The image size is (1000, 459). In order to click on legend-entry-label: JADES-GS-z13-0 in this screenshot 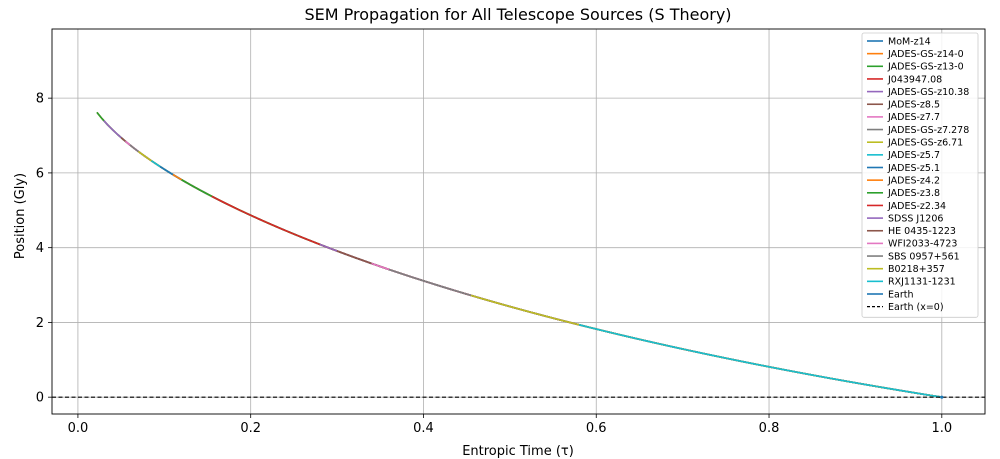, I will do `click(925, 67)`.